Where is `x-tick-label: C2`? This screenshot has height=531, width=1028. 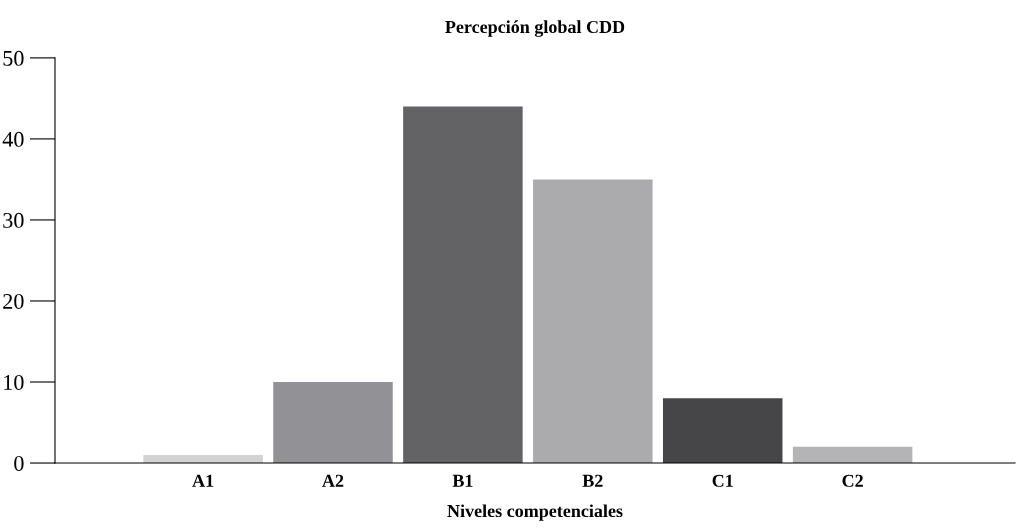 x-tick-label: C2 is located at coordinates (852, 480).